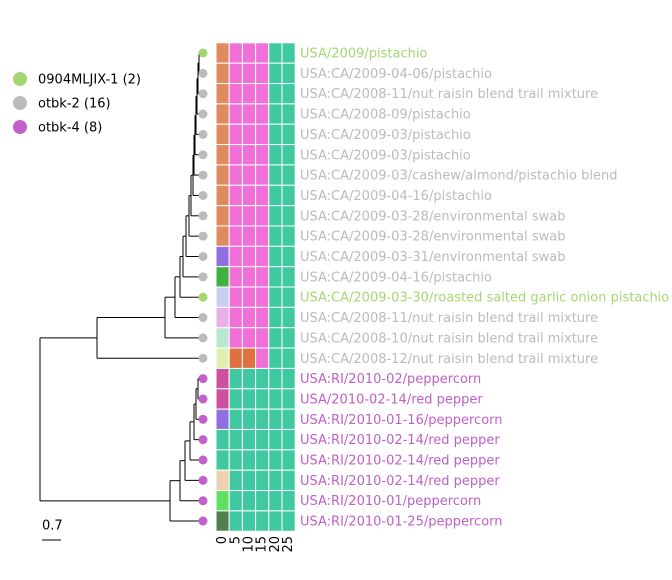  What do you see at coordinates (391, 399) in the screenshot?
I see `leaf-label: USA/2010-02-14/red pepper` at bounding box center [391, 399].